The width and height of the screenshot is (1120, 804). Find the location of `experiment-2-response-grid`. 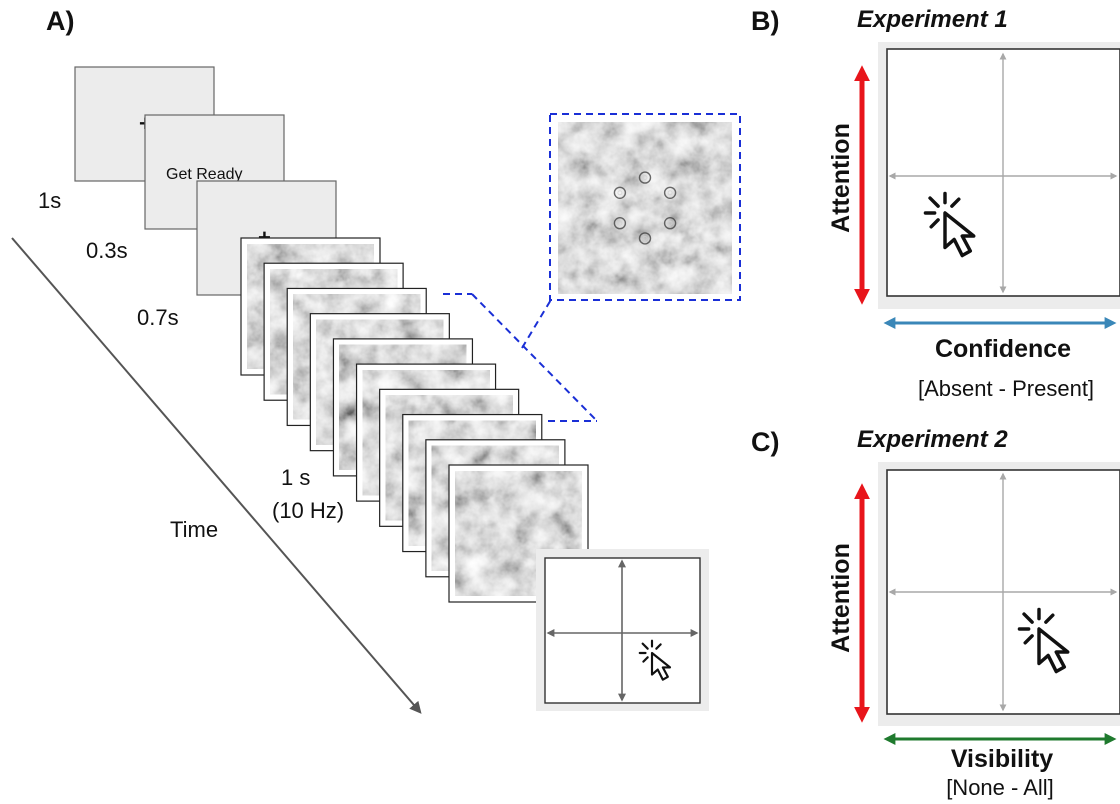

experiment-2-response-grid is located at coordinates (999, 594).